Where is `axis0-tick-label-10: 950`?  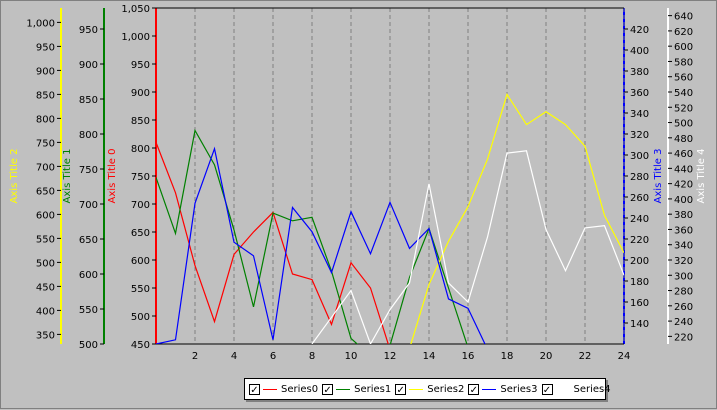 axis0-tick-label-10: 950 is located at coordinates (140, 65).